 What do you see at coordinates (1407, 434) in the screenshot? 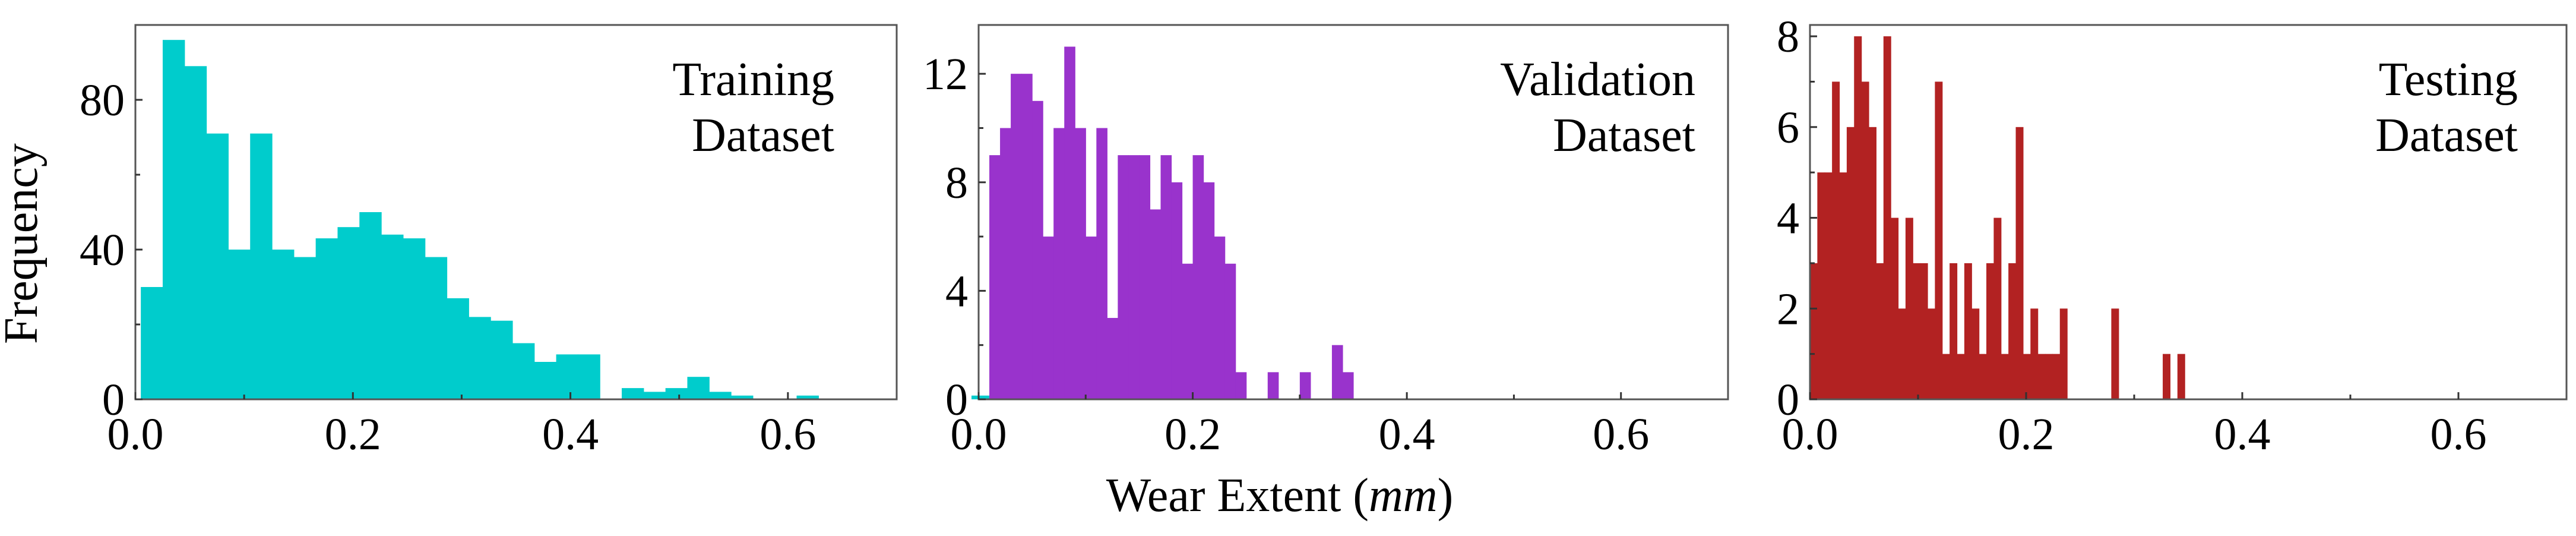
I see `validation-x-tick-label: 0.4` at bounding box center [1407, 434].